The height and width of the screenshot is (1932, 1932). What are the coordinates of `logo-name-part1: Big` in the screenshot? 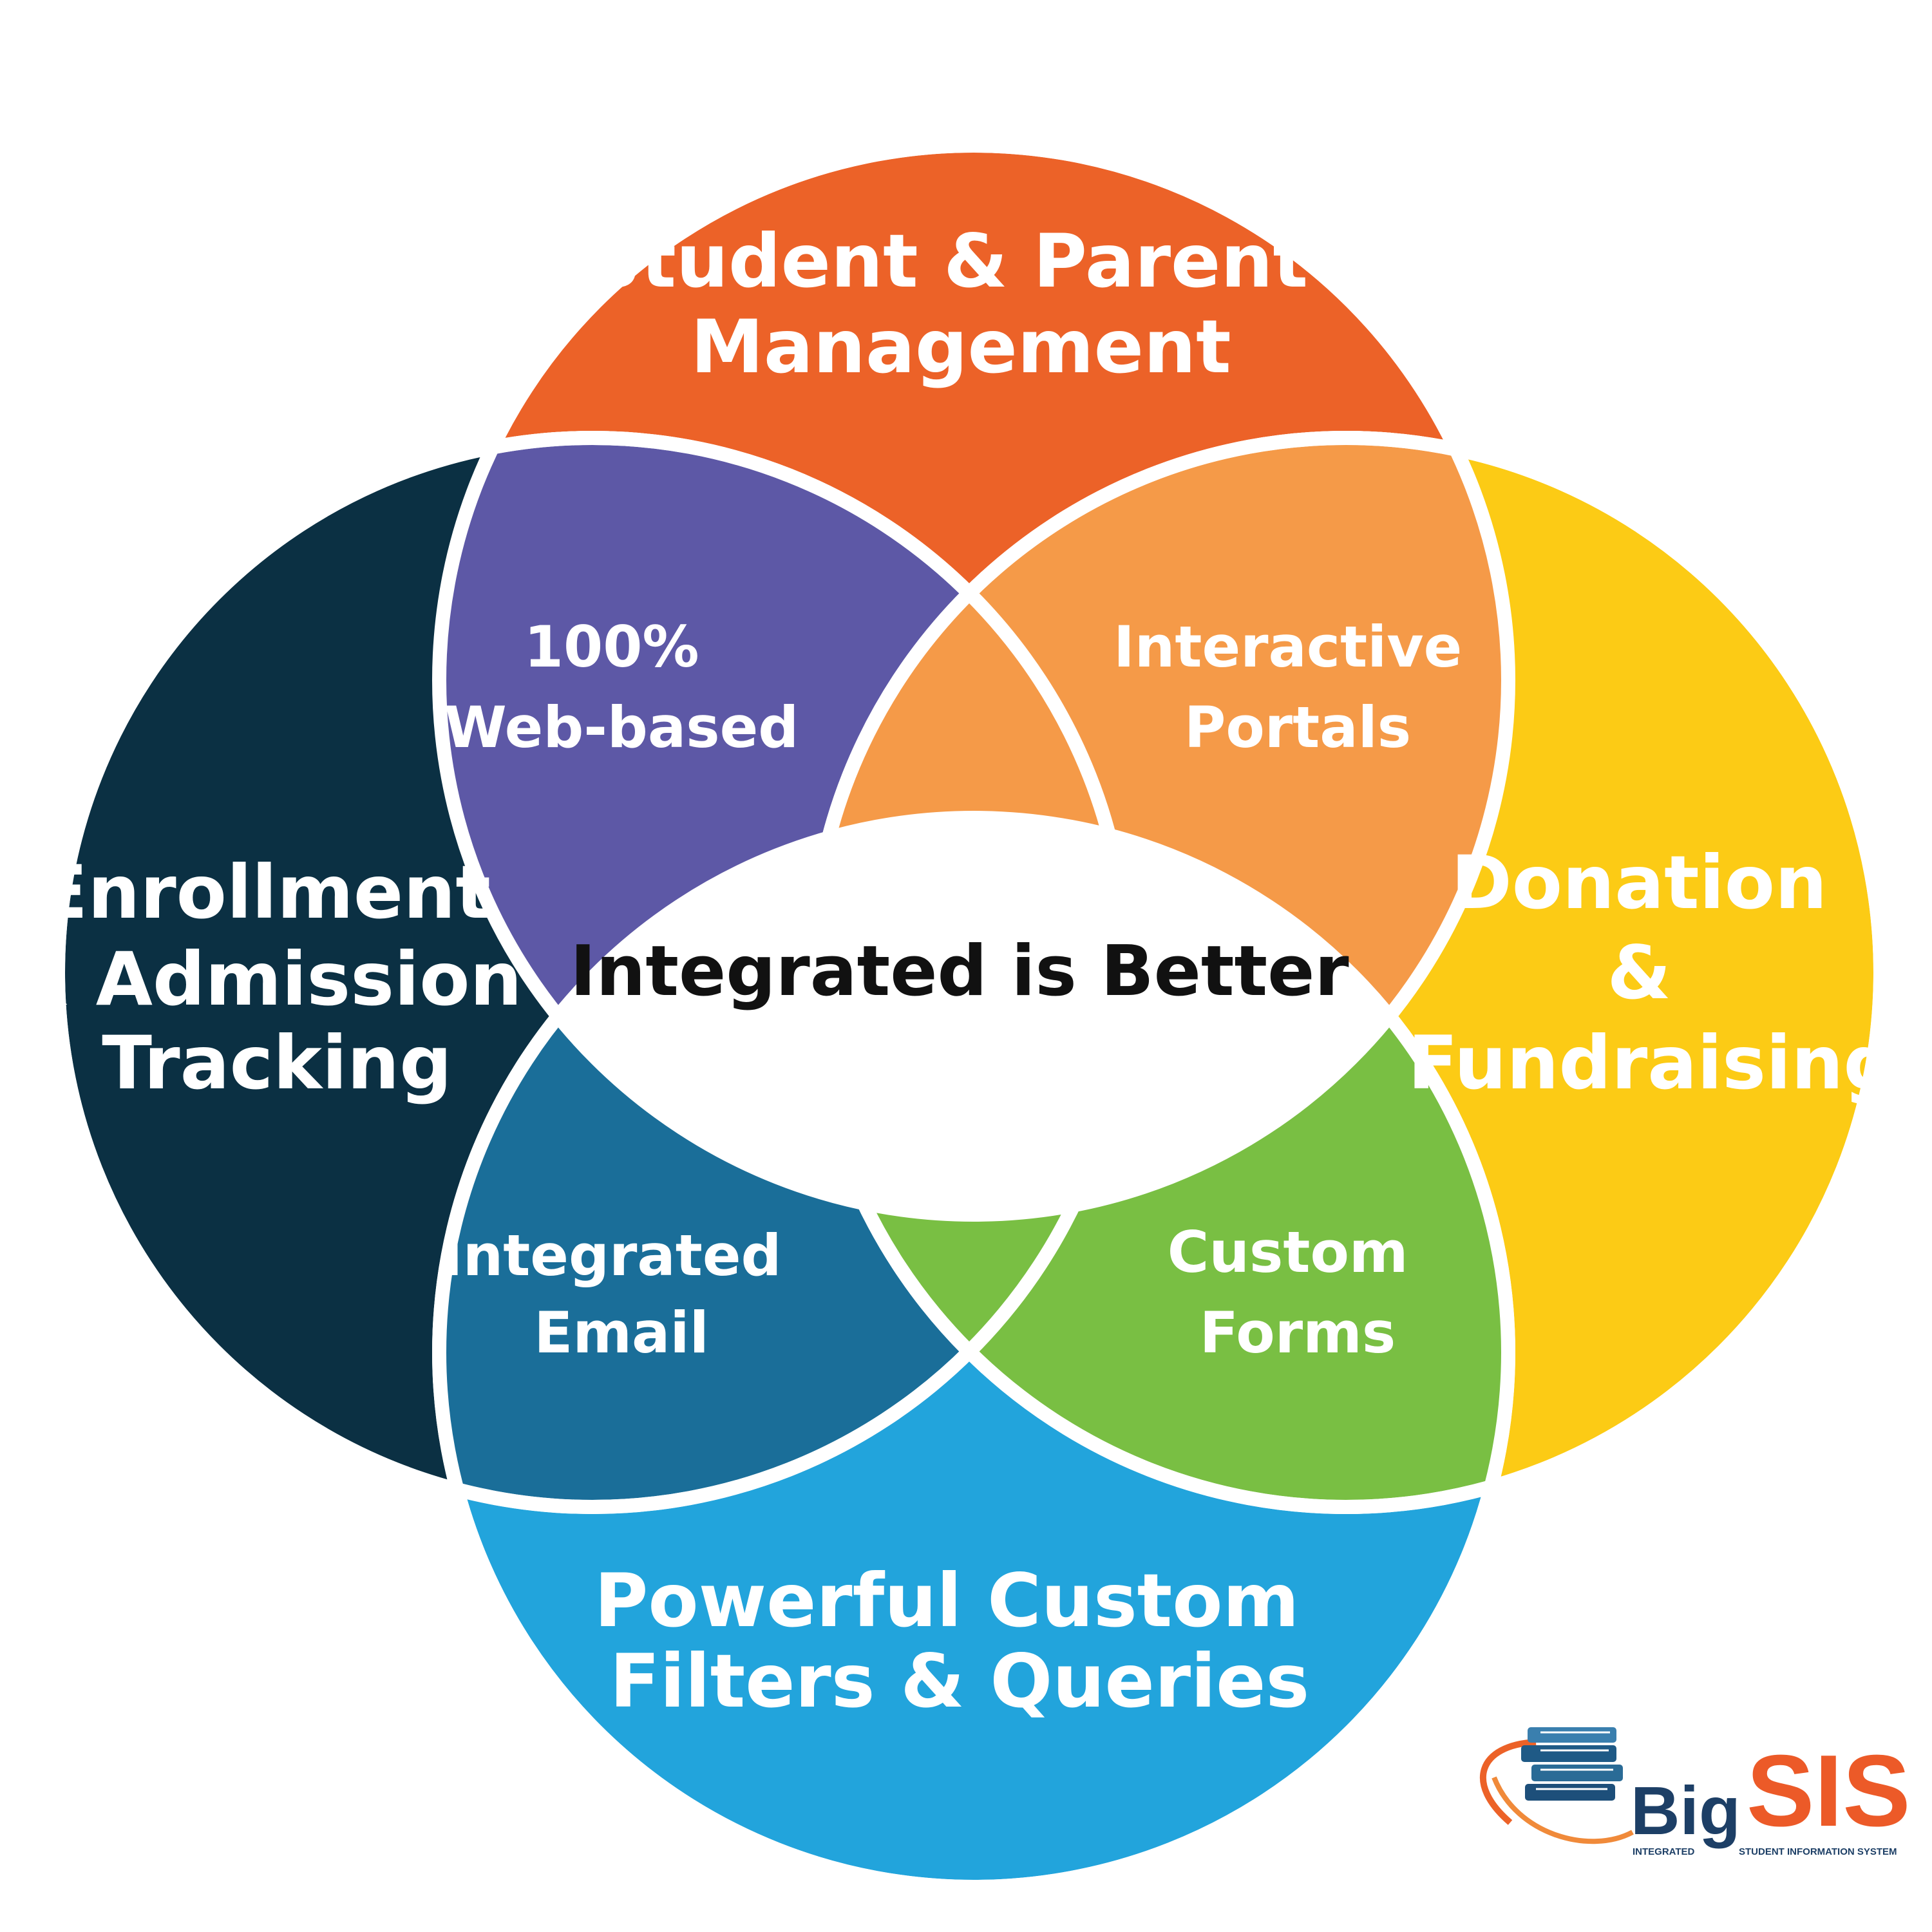 It's located at (1686, 1811).